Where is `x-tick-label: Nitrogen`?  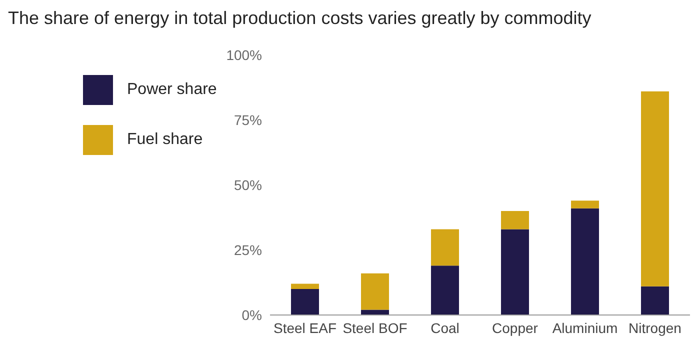 x-tick-label: Nitrogen is located at coordinates (655, 328).